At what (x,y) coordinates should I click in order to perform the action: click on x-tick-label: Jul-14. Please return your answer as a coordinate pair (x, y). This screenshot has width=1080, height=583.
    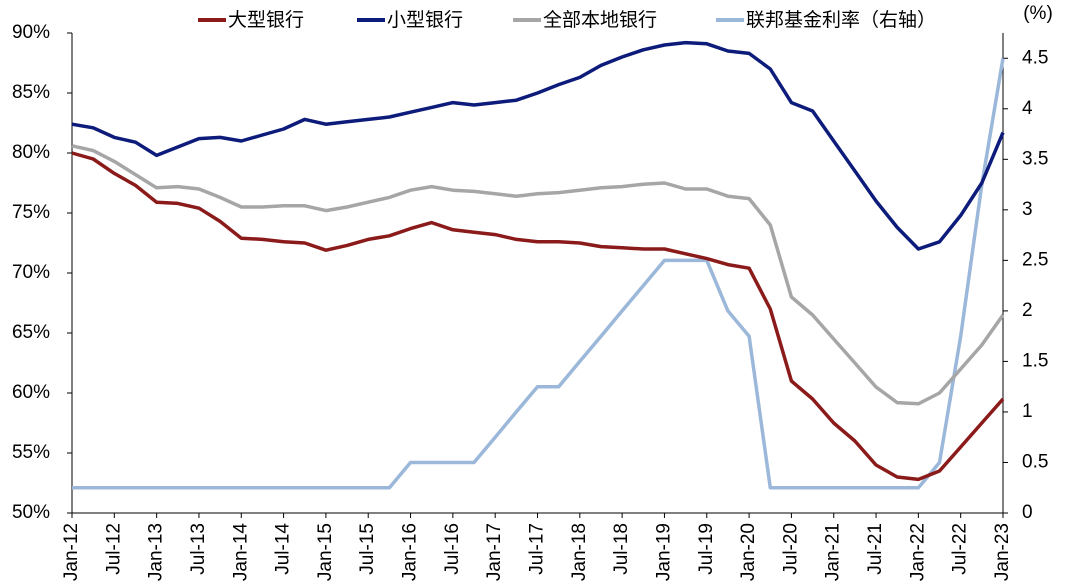
    Looking at the image, I should click on (283, 549).